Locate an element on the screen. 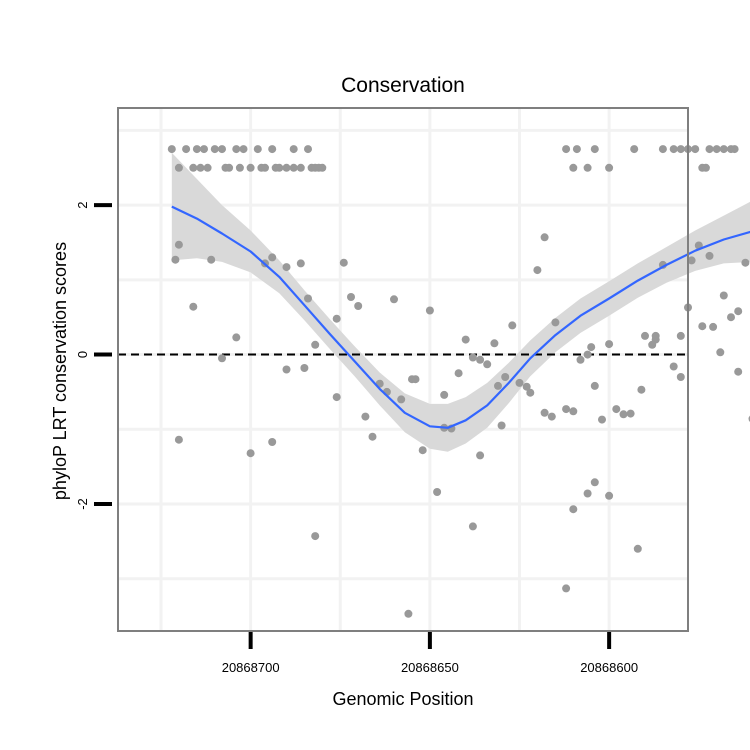 The height and width of the screenshot is (750, 750). x-axis: 20868700208686502086860020868550 is located at coordinates (430, 653).